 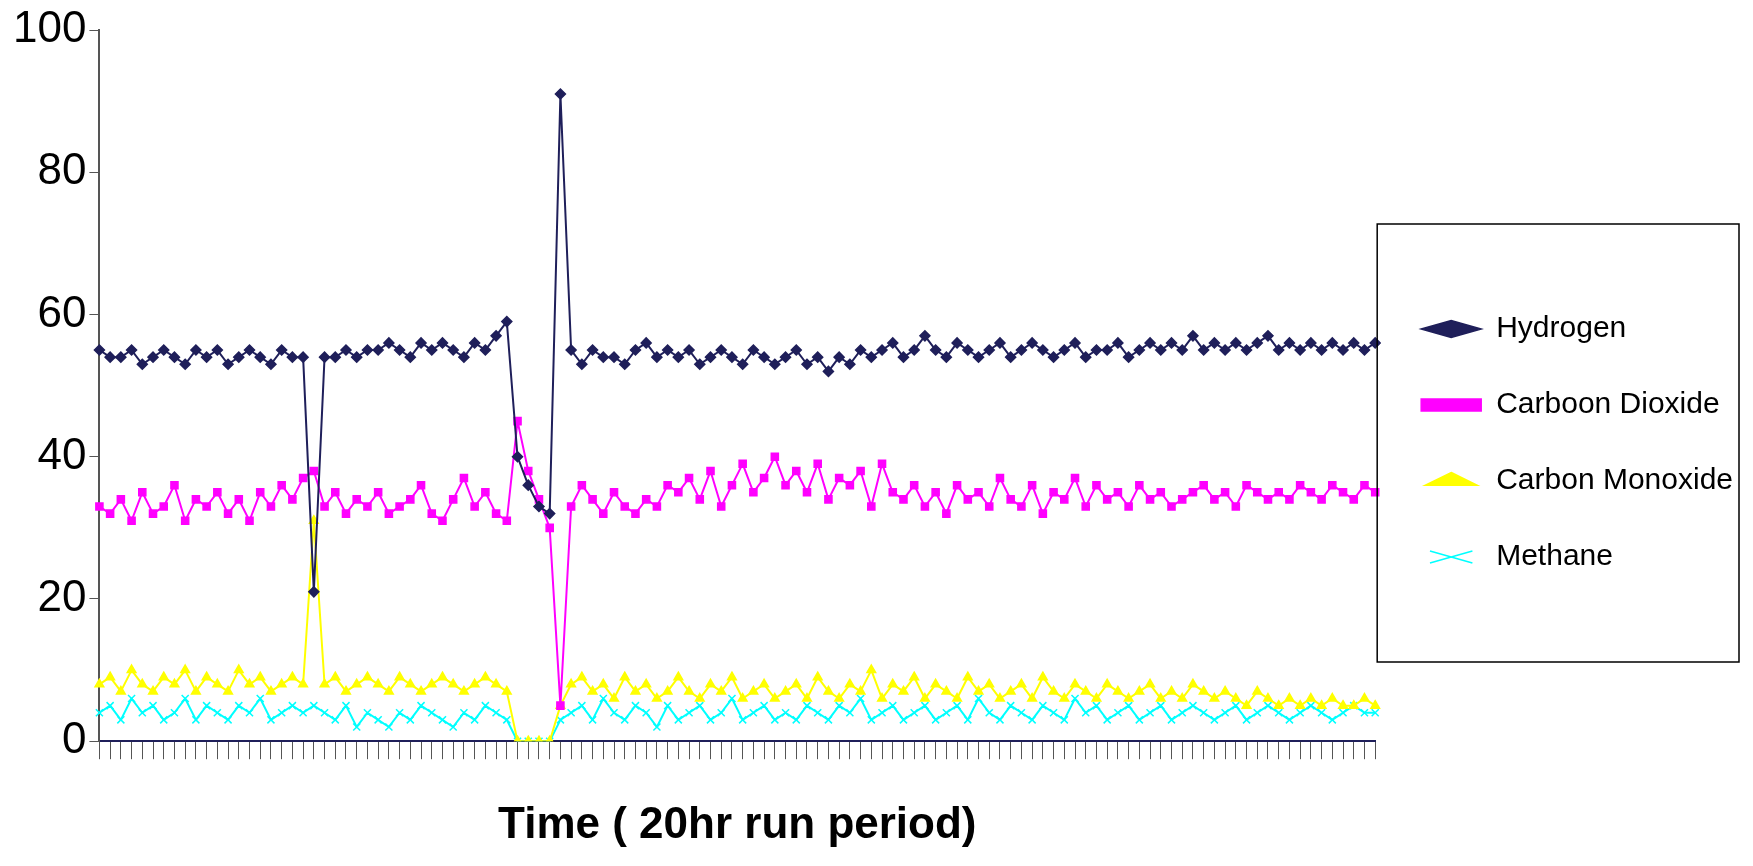 What do you see at coordinates (74, 738) in the screenshot?
I see `y-tick-label: 0` at bounding box center [74, 738].